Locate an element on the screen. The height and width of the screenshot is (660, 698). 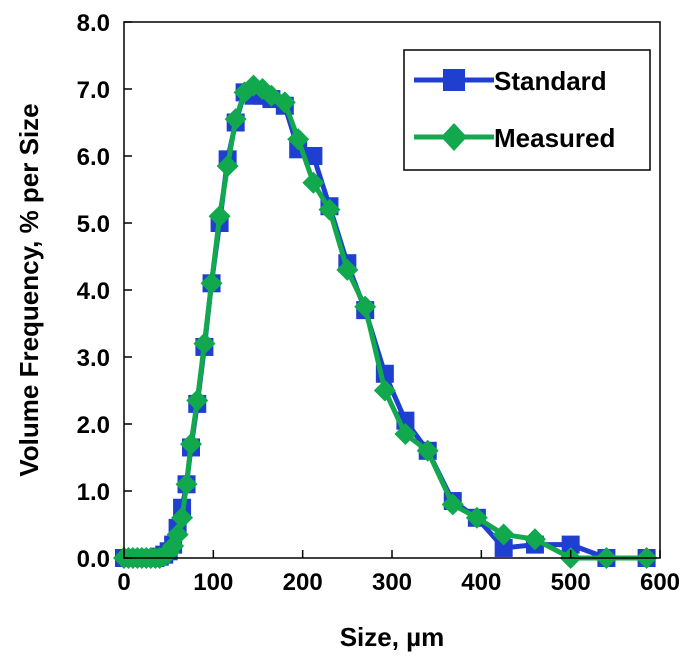
y-axis-title: Volume Frequency, % per Size is located at coordinates (29, 289).